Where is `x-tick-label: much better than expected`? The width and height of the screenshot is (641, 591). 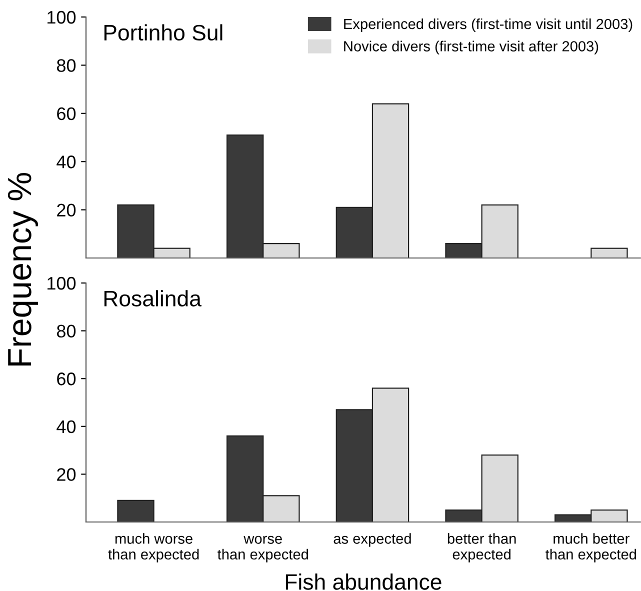
x-tick-label: much better than expected is located at coordinates (591, 547).